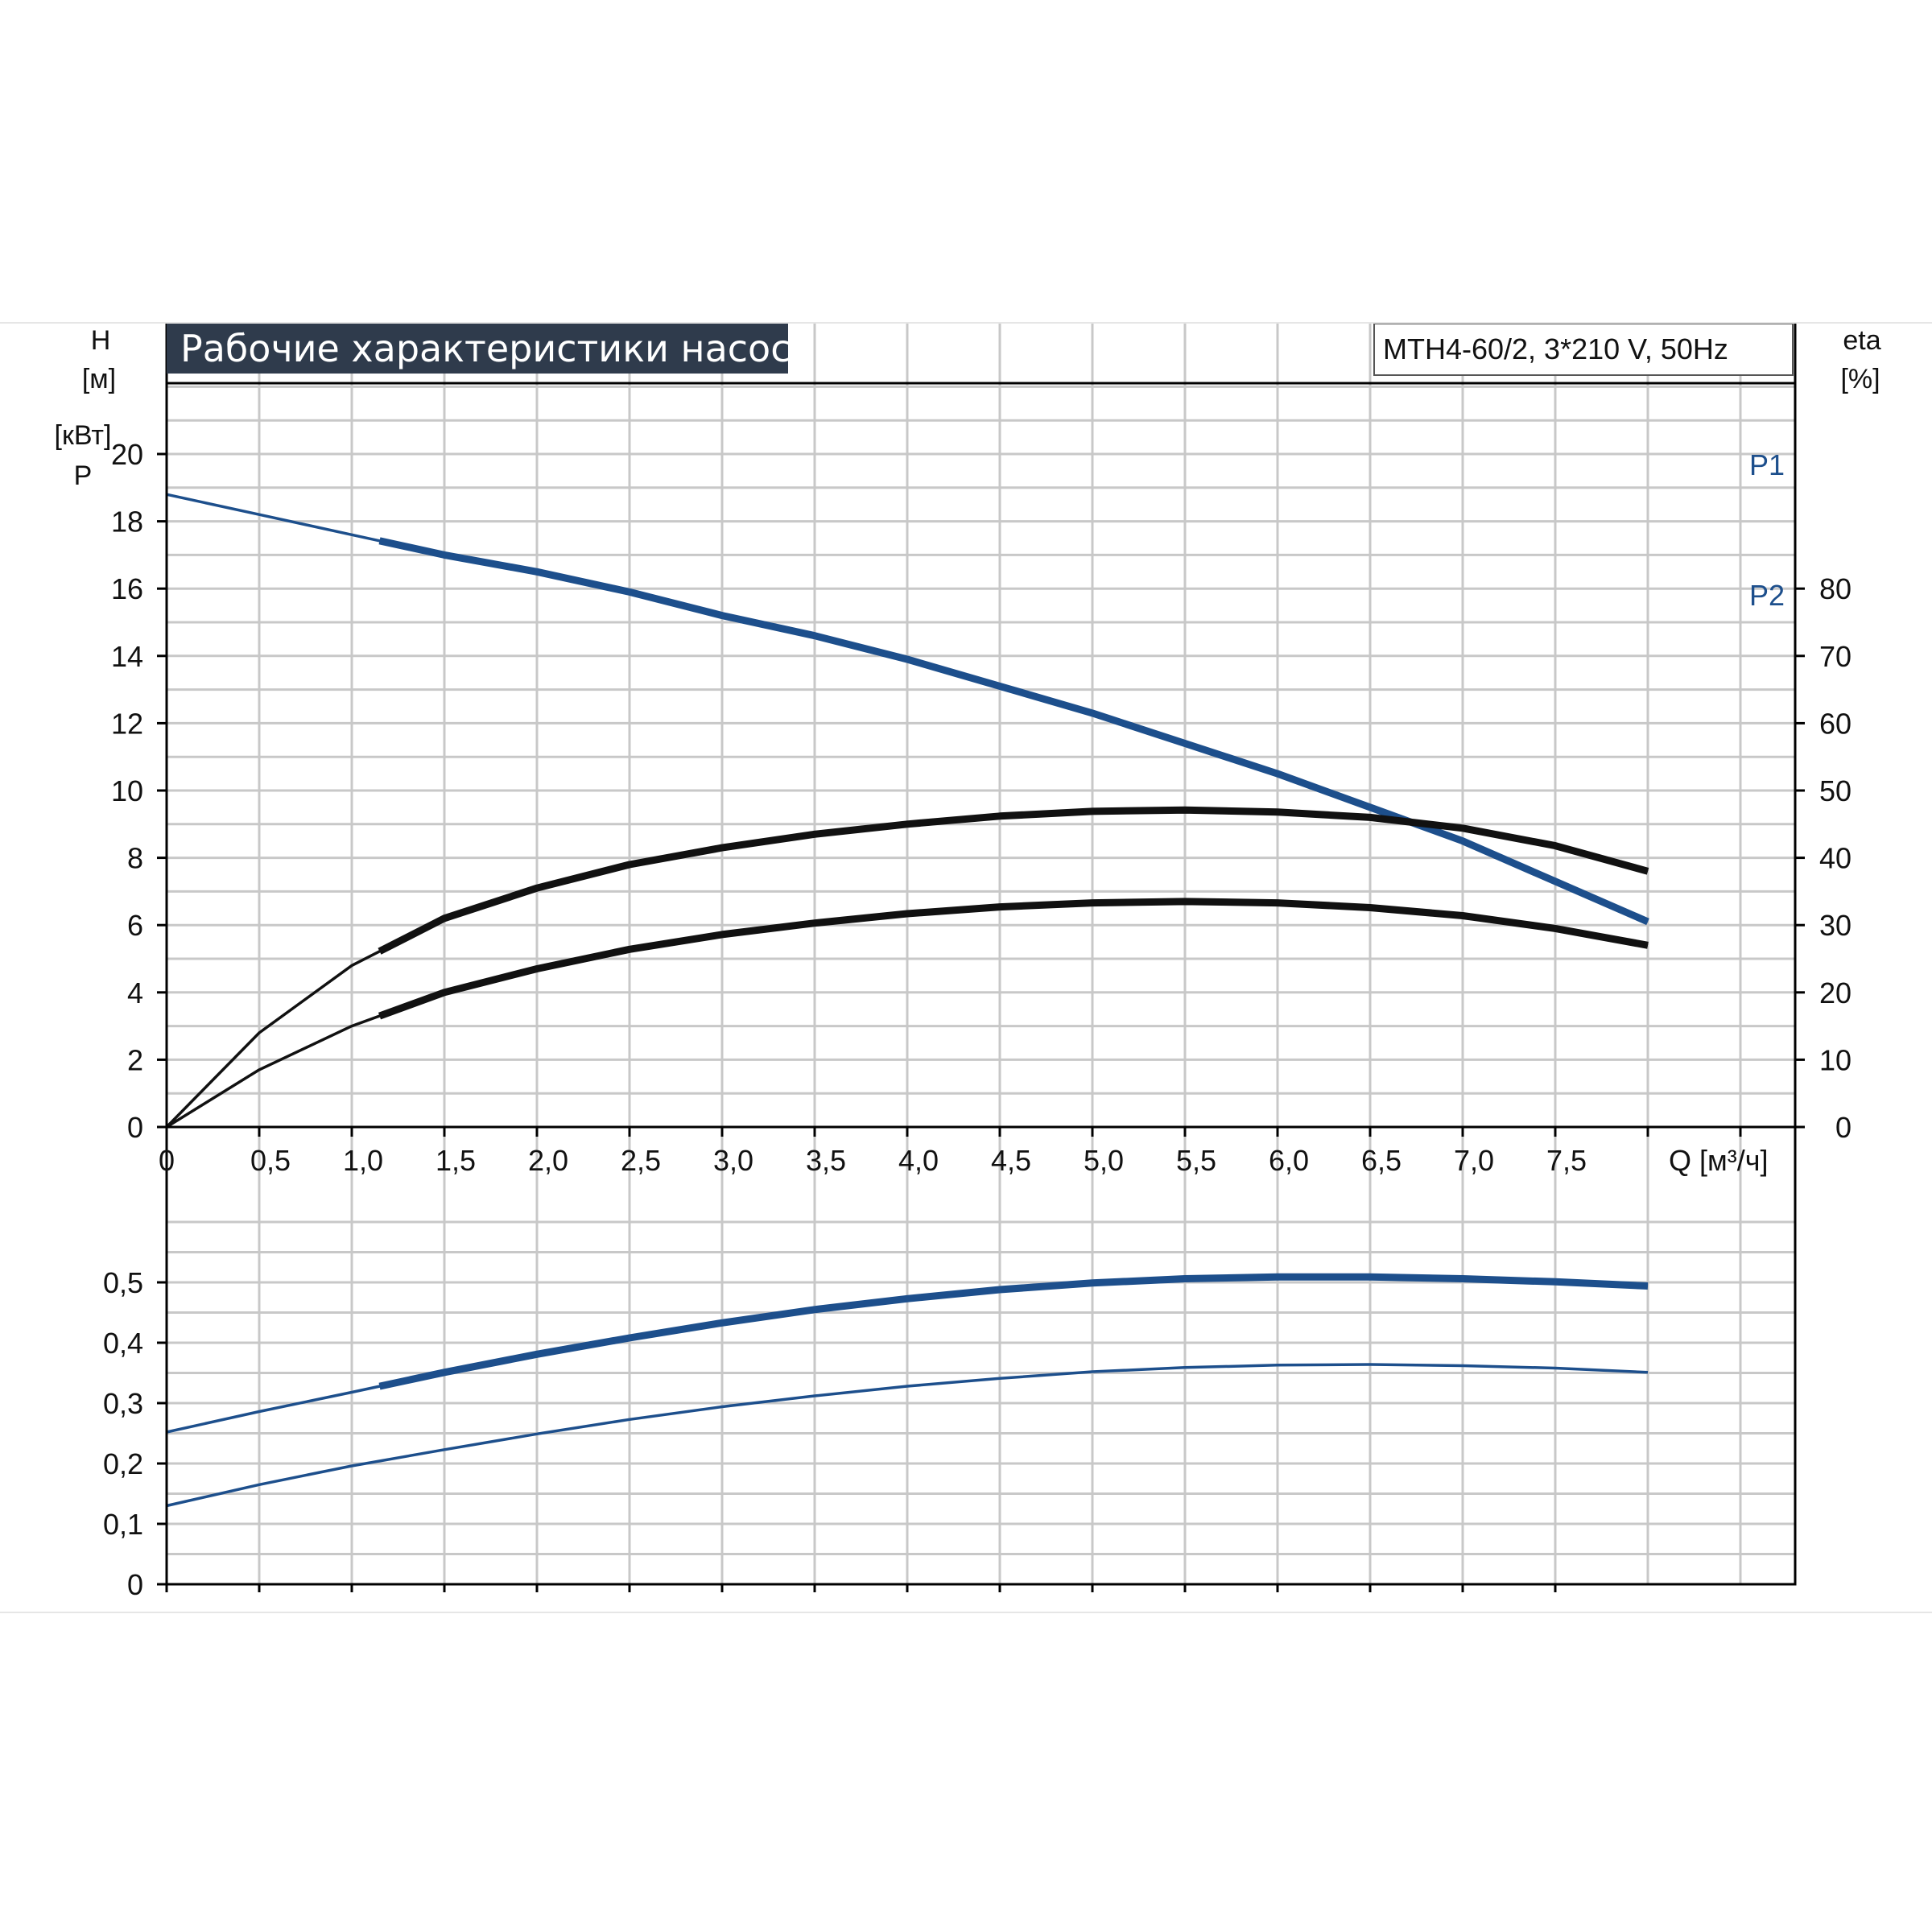 The width and height of the screenshot is (1932, 1932). Describe the element at coordinates (1196, 1160) in the screenshot. I see `x-tick-label: 5,5` at that location.